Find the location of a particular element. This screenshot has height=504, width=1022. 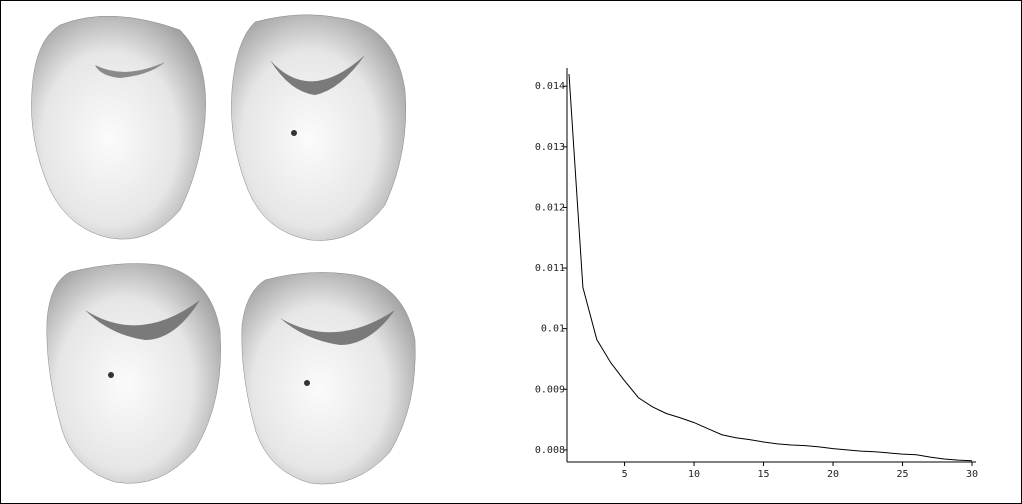

x-tick-label: 20 is located at coordinates (833, 474).